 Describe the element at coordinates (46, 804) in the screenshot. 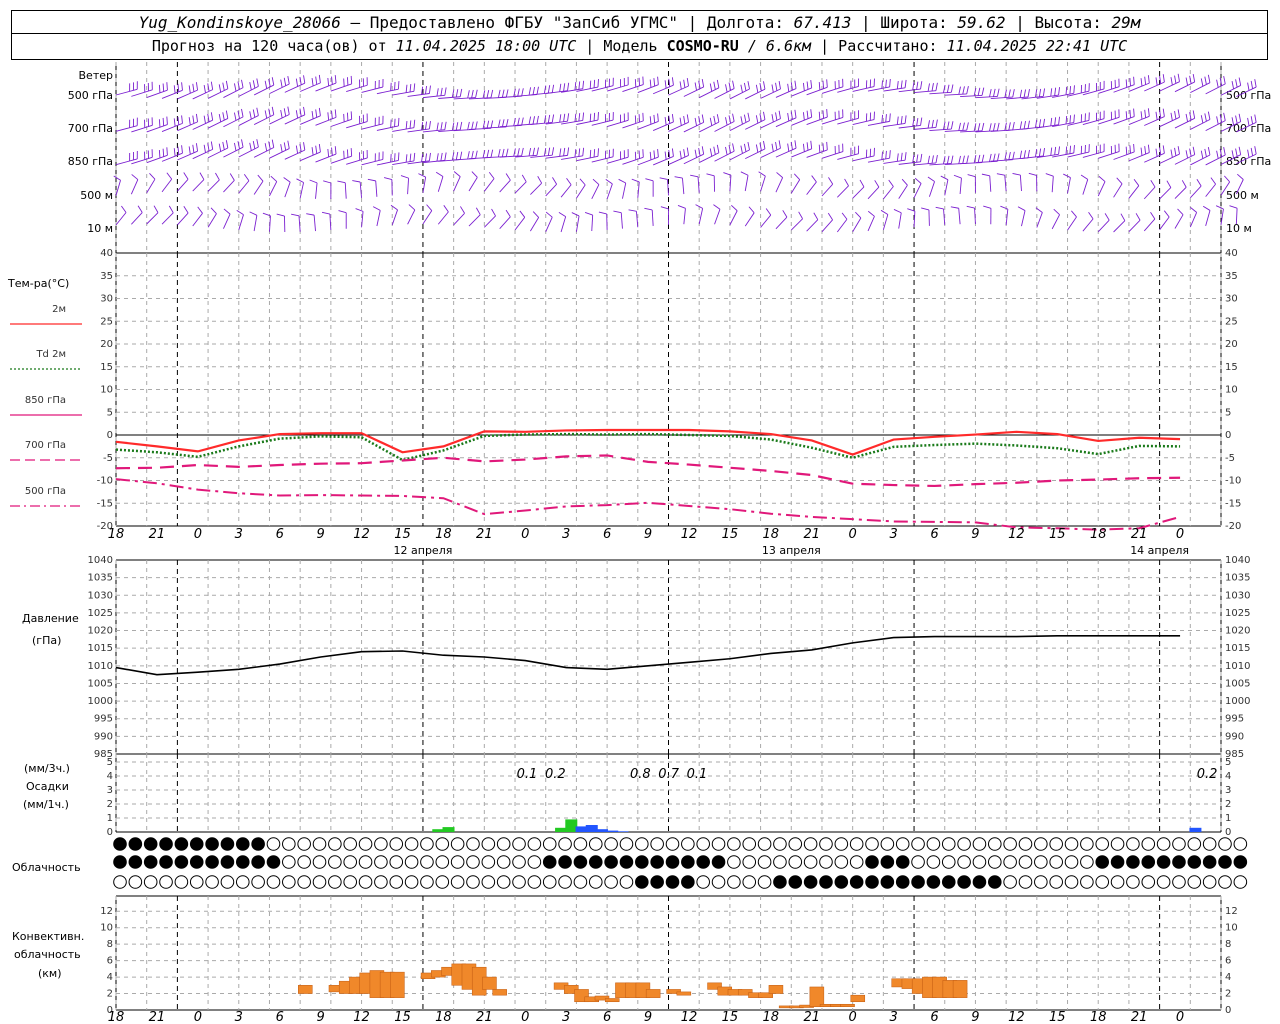

I see `precip-unit-1h: (мм/1ч.)` at that location.